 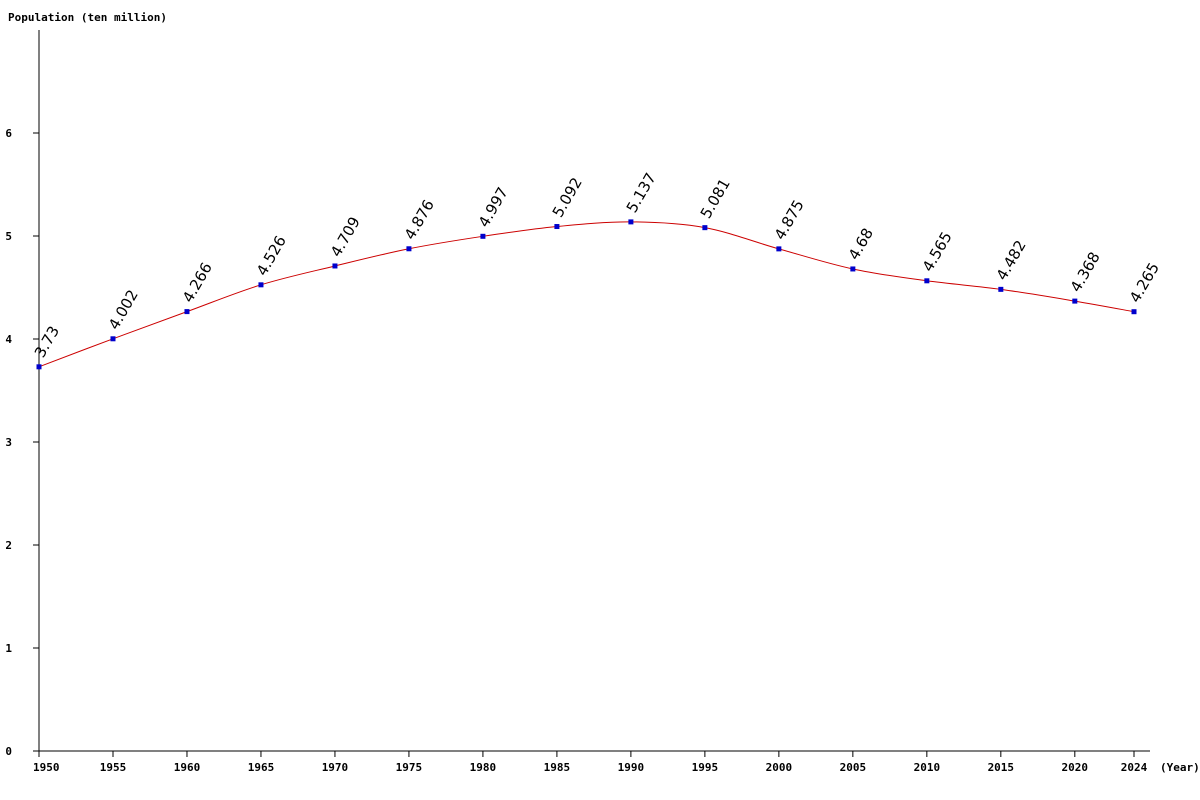 What do you see at coordinates (861, 244) in the screenshot?
I see `data-label: 4.68` at bounding box center [861, 244].